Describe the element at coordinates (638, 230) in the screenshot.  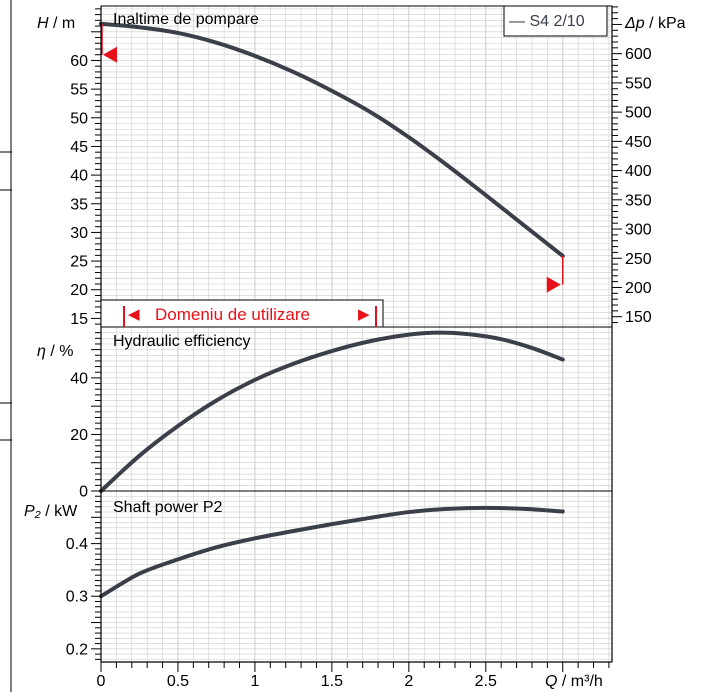
I see `pressure-tick-label: 300` at that location.